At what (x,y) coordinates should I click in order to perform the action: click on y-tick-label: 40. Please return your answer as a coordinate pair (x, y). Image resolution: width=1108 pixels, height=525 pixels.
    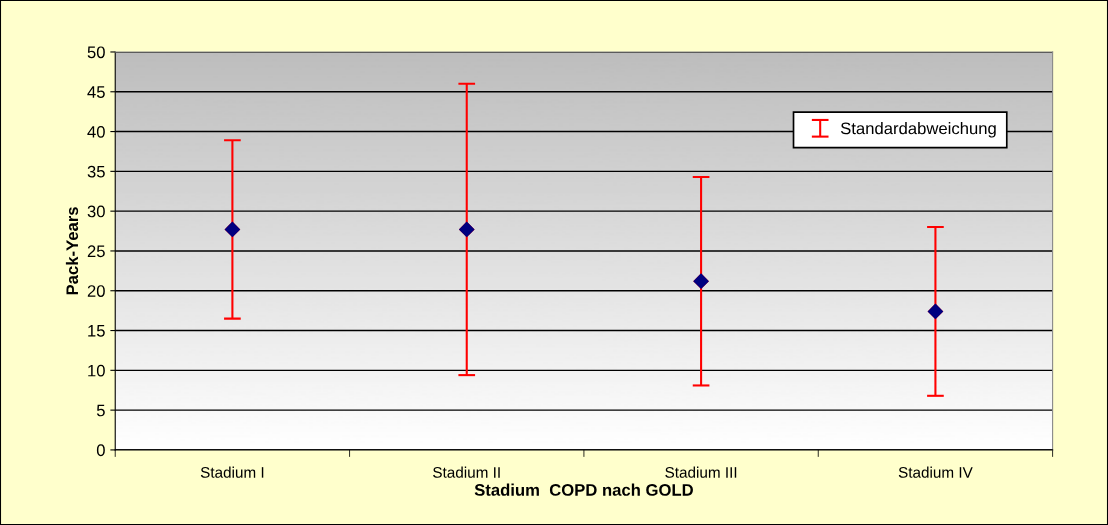
    Looking at the image, I should click on (96, 131).